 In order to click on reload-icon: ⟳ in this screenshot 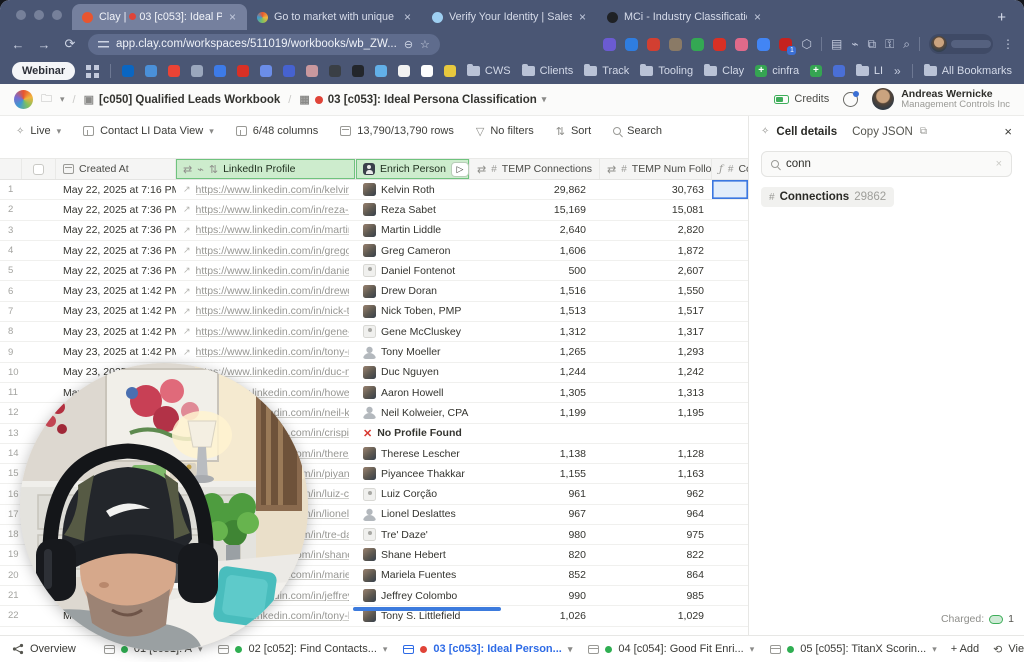, I will do `click(70, 43)`.